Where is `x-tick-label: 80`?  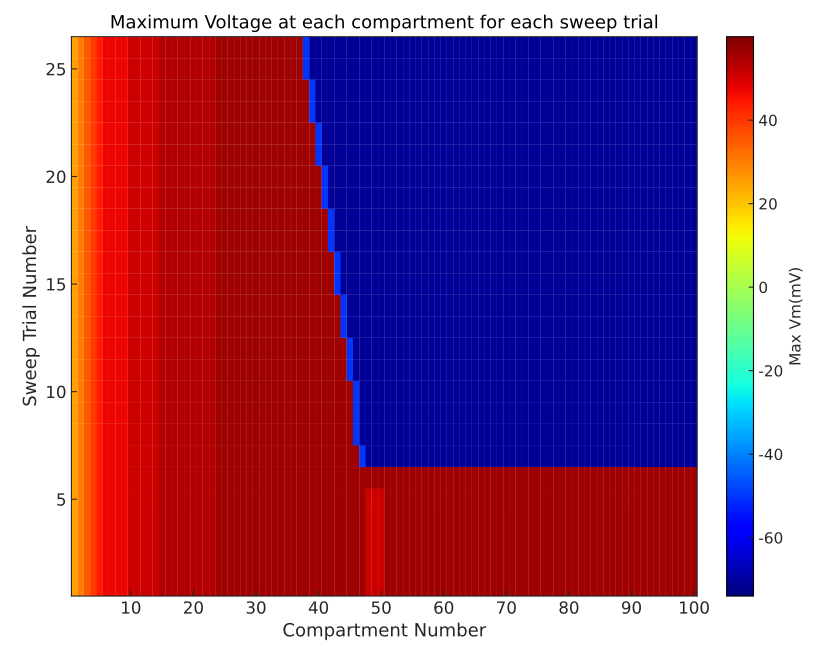
x-tick-label: 80 is located at coordinates (568, 607).